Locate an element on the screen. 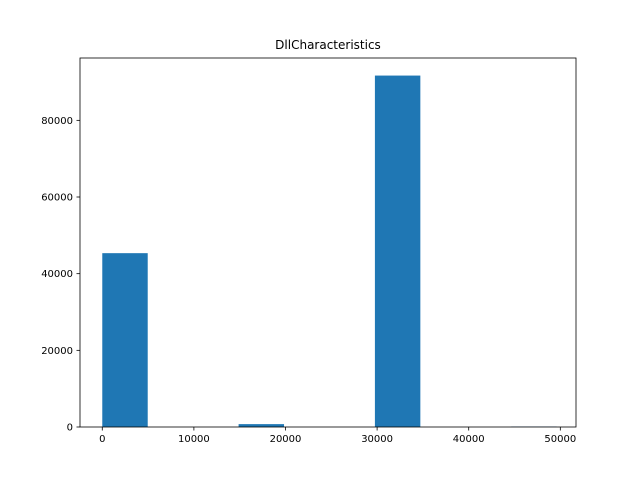 This screenshot has width=640, height=480. y-tick-label: 80000 is located at coordinates (57, 121).